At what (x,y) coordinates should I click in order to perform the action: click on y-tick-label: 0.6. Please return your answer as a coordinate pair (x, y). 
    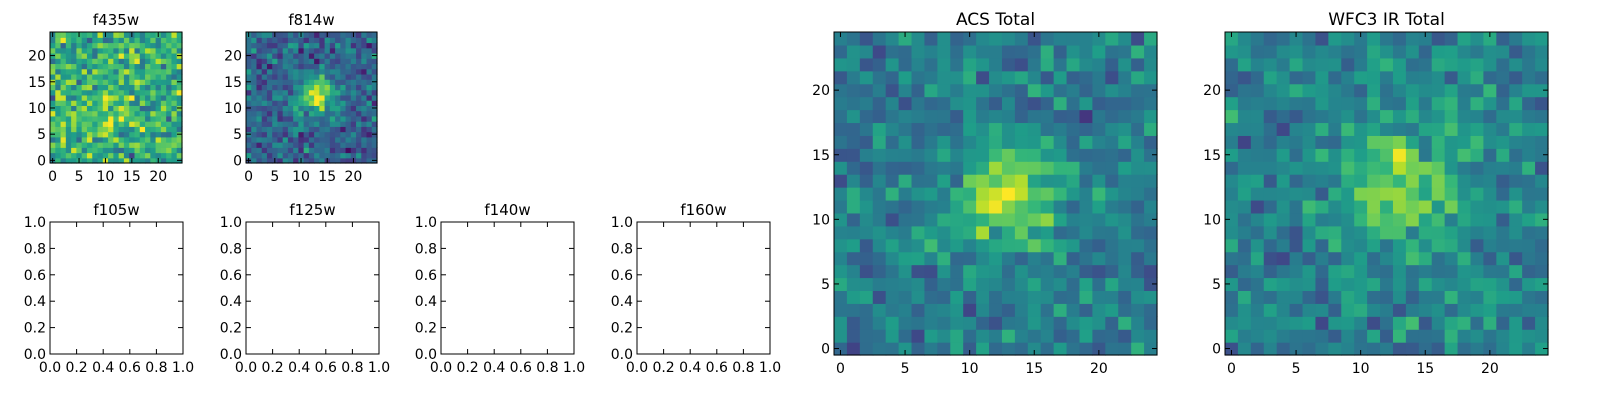
    Looking at the image, I should click on (35, 276).